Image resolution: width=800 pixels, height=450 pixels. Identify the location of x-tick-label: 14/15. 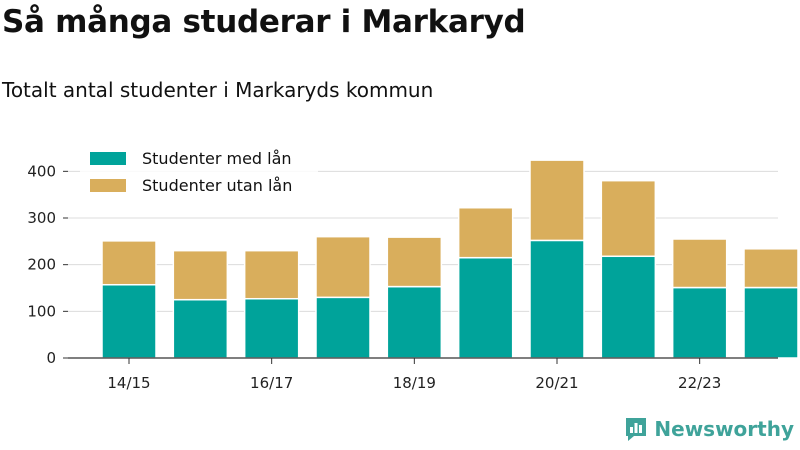
(128, 383).